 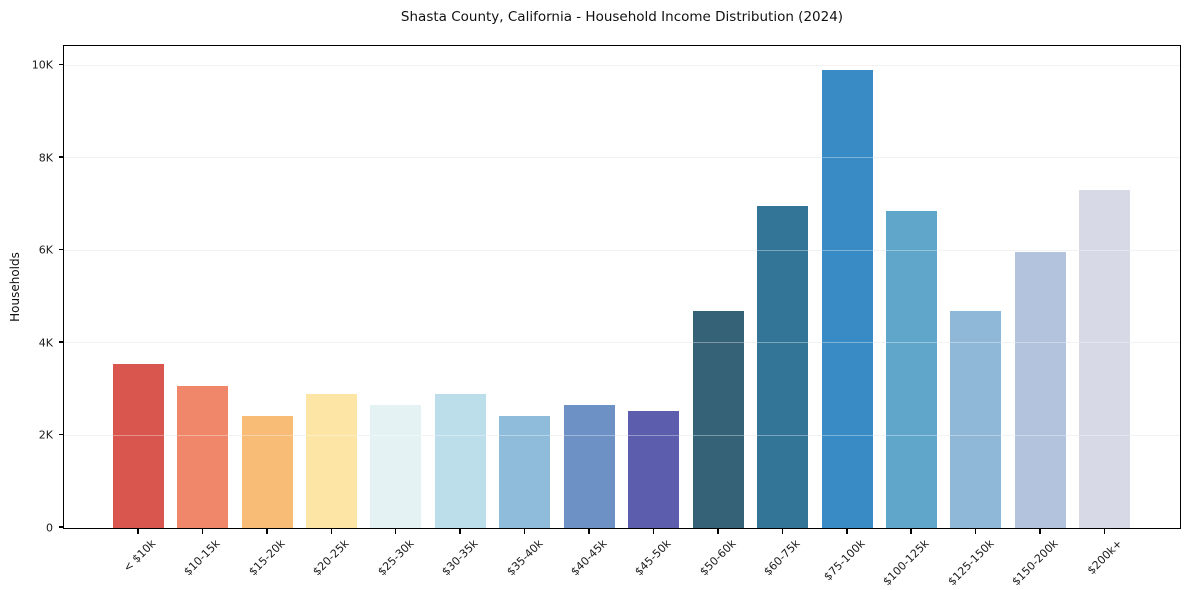 I want to click on x-tick-label: $50-60k, so click(x=718, y=558).